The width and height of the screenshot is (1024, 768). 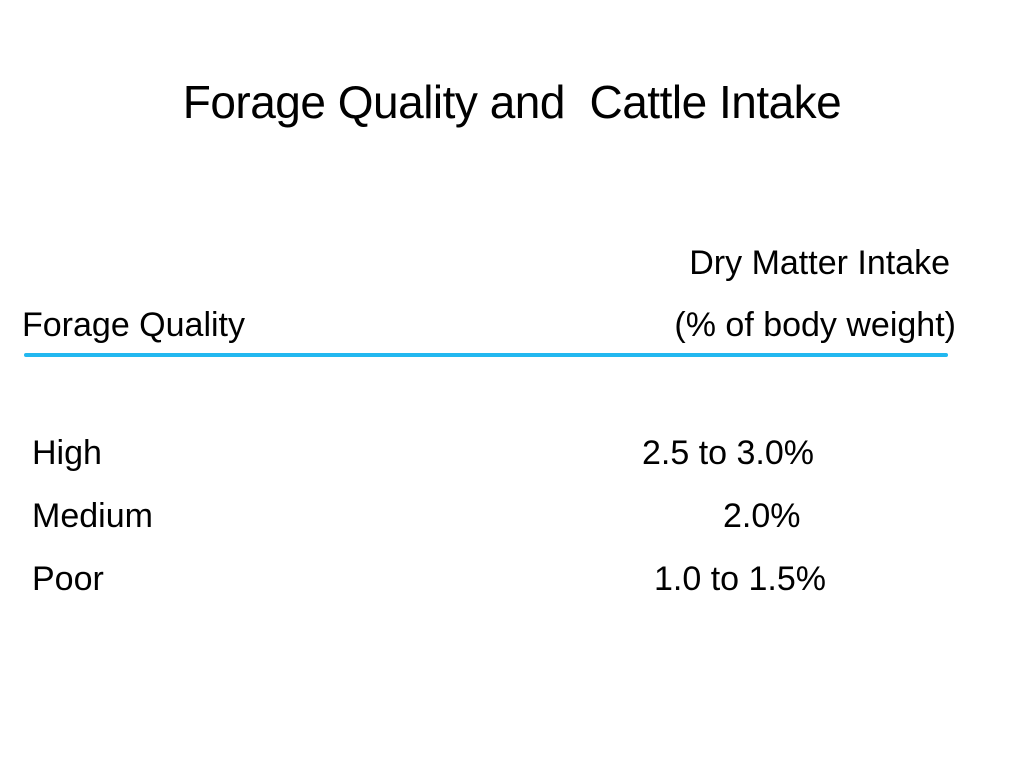 I want to click on column-header-intake-unit: (% of body weight), so click(x=815, y=325).